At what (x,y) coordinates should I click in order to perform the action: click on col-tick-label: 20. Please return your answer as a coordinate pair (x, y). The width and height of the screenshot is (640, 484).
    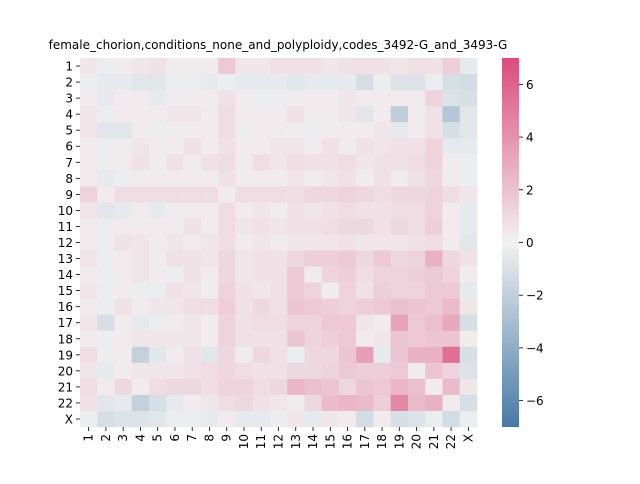
    Looking at the image, I should click on (417, 441).